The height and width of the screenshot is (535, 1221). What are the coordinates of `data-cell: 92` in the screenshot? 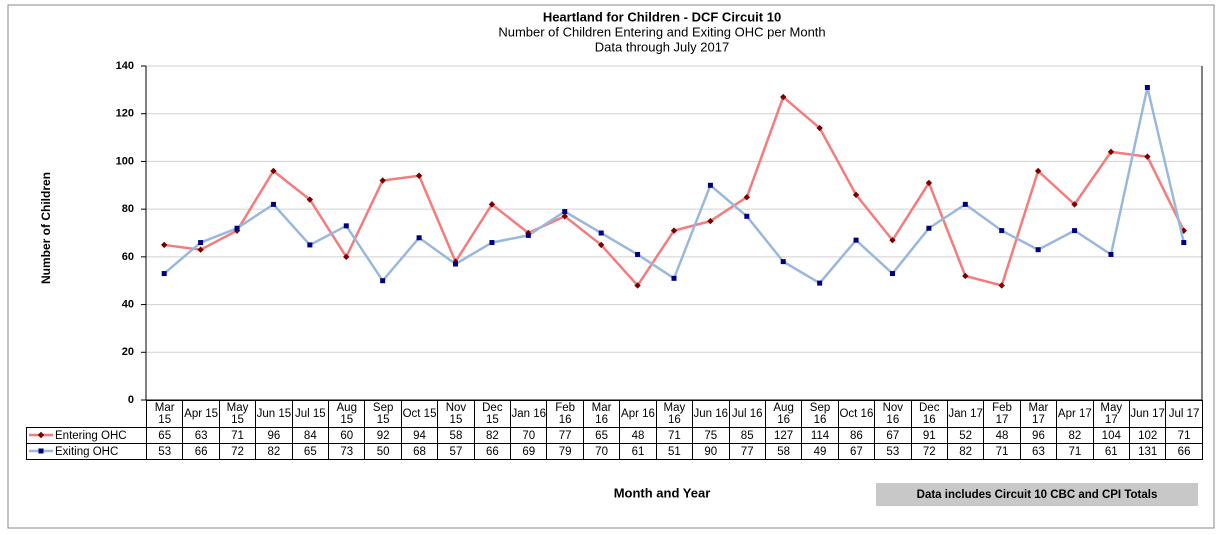 It's located at (383, 435).